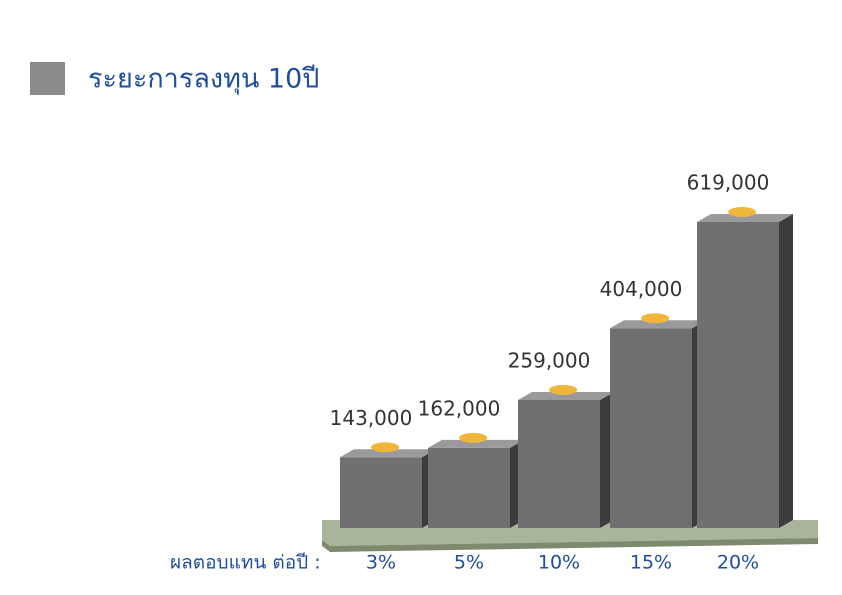  Describe the element at coordinates (371, 418) in the screenshot. I see `value-label: 143,000` at that location.